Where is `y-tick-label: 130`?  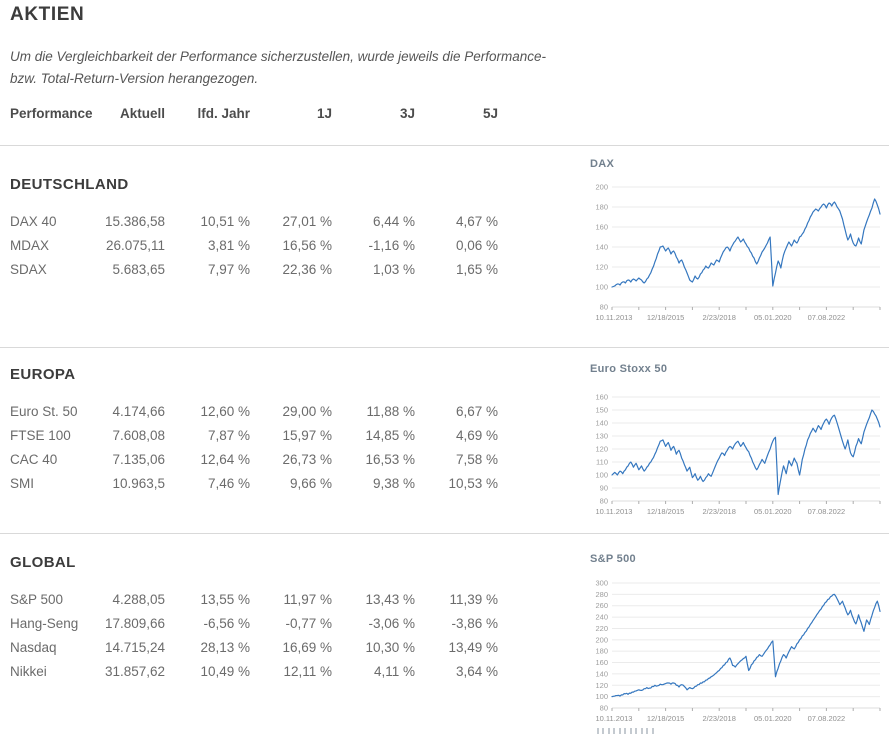 y-tick-label: 130 is located at coordinates (601, 436).